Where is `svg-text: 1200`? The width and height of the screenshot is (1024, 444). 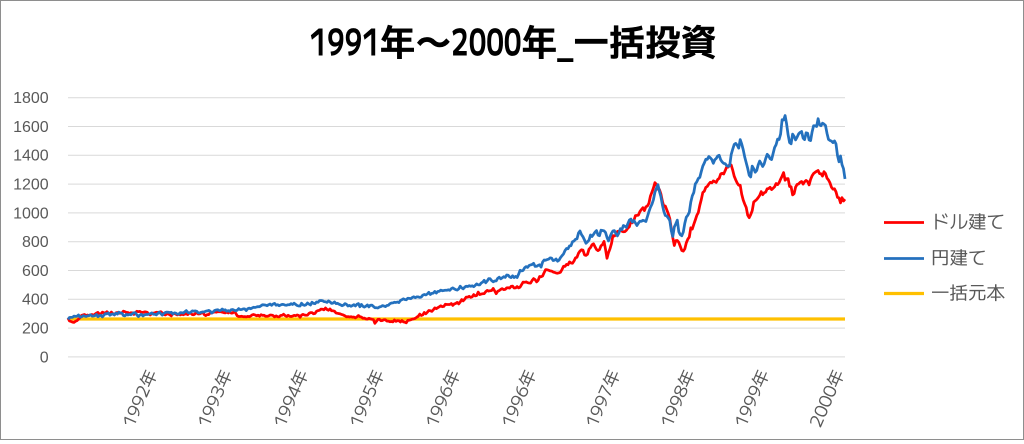
svg-text: 1200 is located at coordinates (31, 185).